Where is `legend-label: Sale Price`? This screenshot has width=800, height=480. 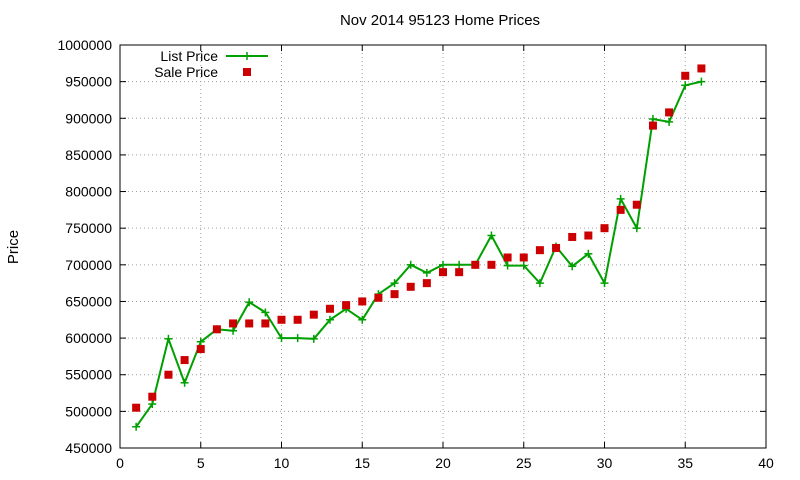
legend-label: Sale Price is located at coordinates (186, 72).